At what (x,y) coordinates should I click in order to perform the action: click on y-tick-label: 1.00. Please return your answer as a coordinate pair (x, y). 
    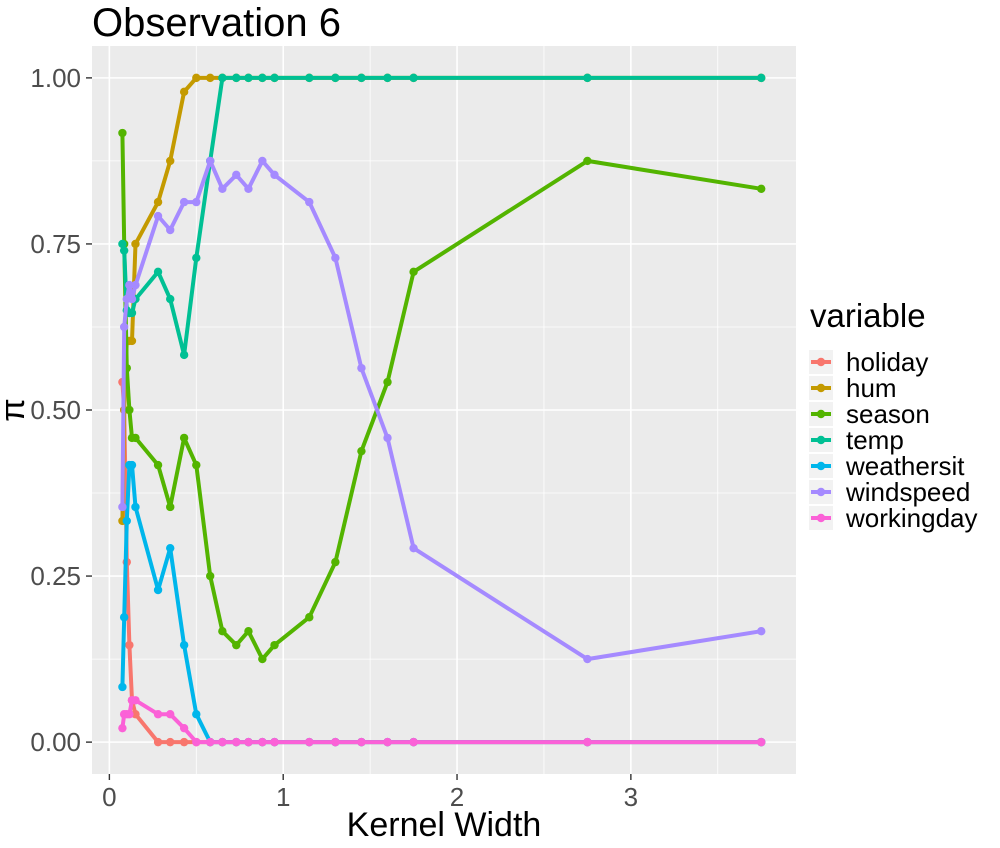
    Looking at the image, I should click on (55, 78).